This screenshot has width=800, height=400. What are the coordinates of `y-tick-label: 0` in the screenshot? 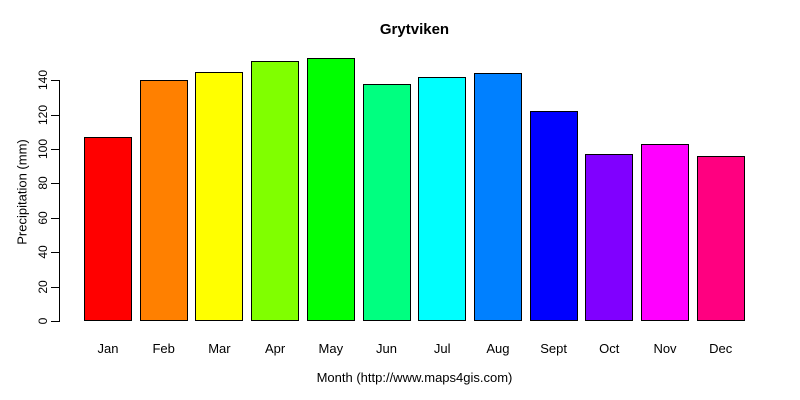 It's located at (43, 321).